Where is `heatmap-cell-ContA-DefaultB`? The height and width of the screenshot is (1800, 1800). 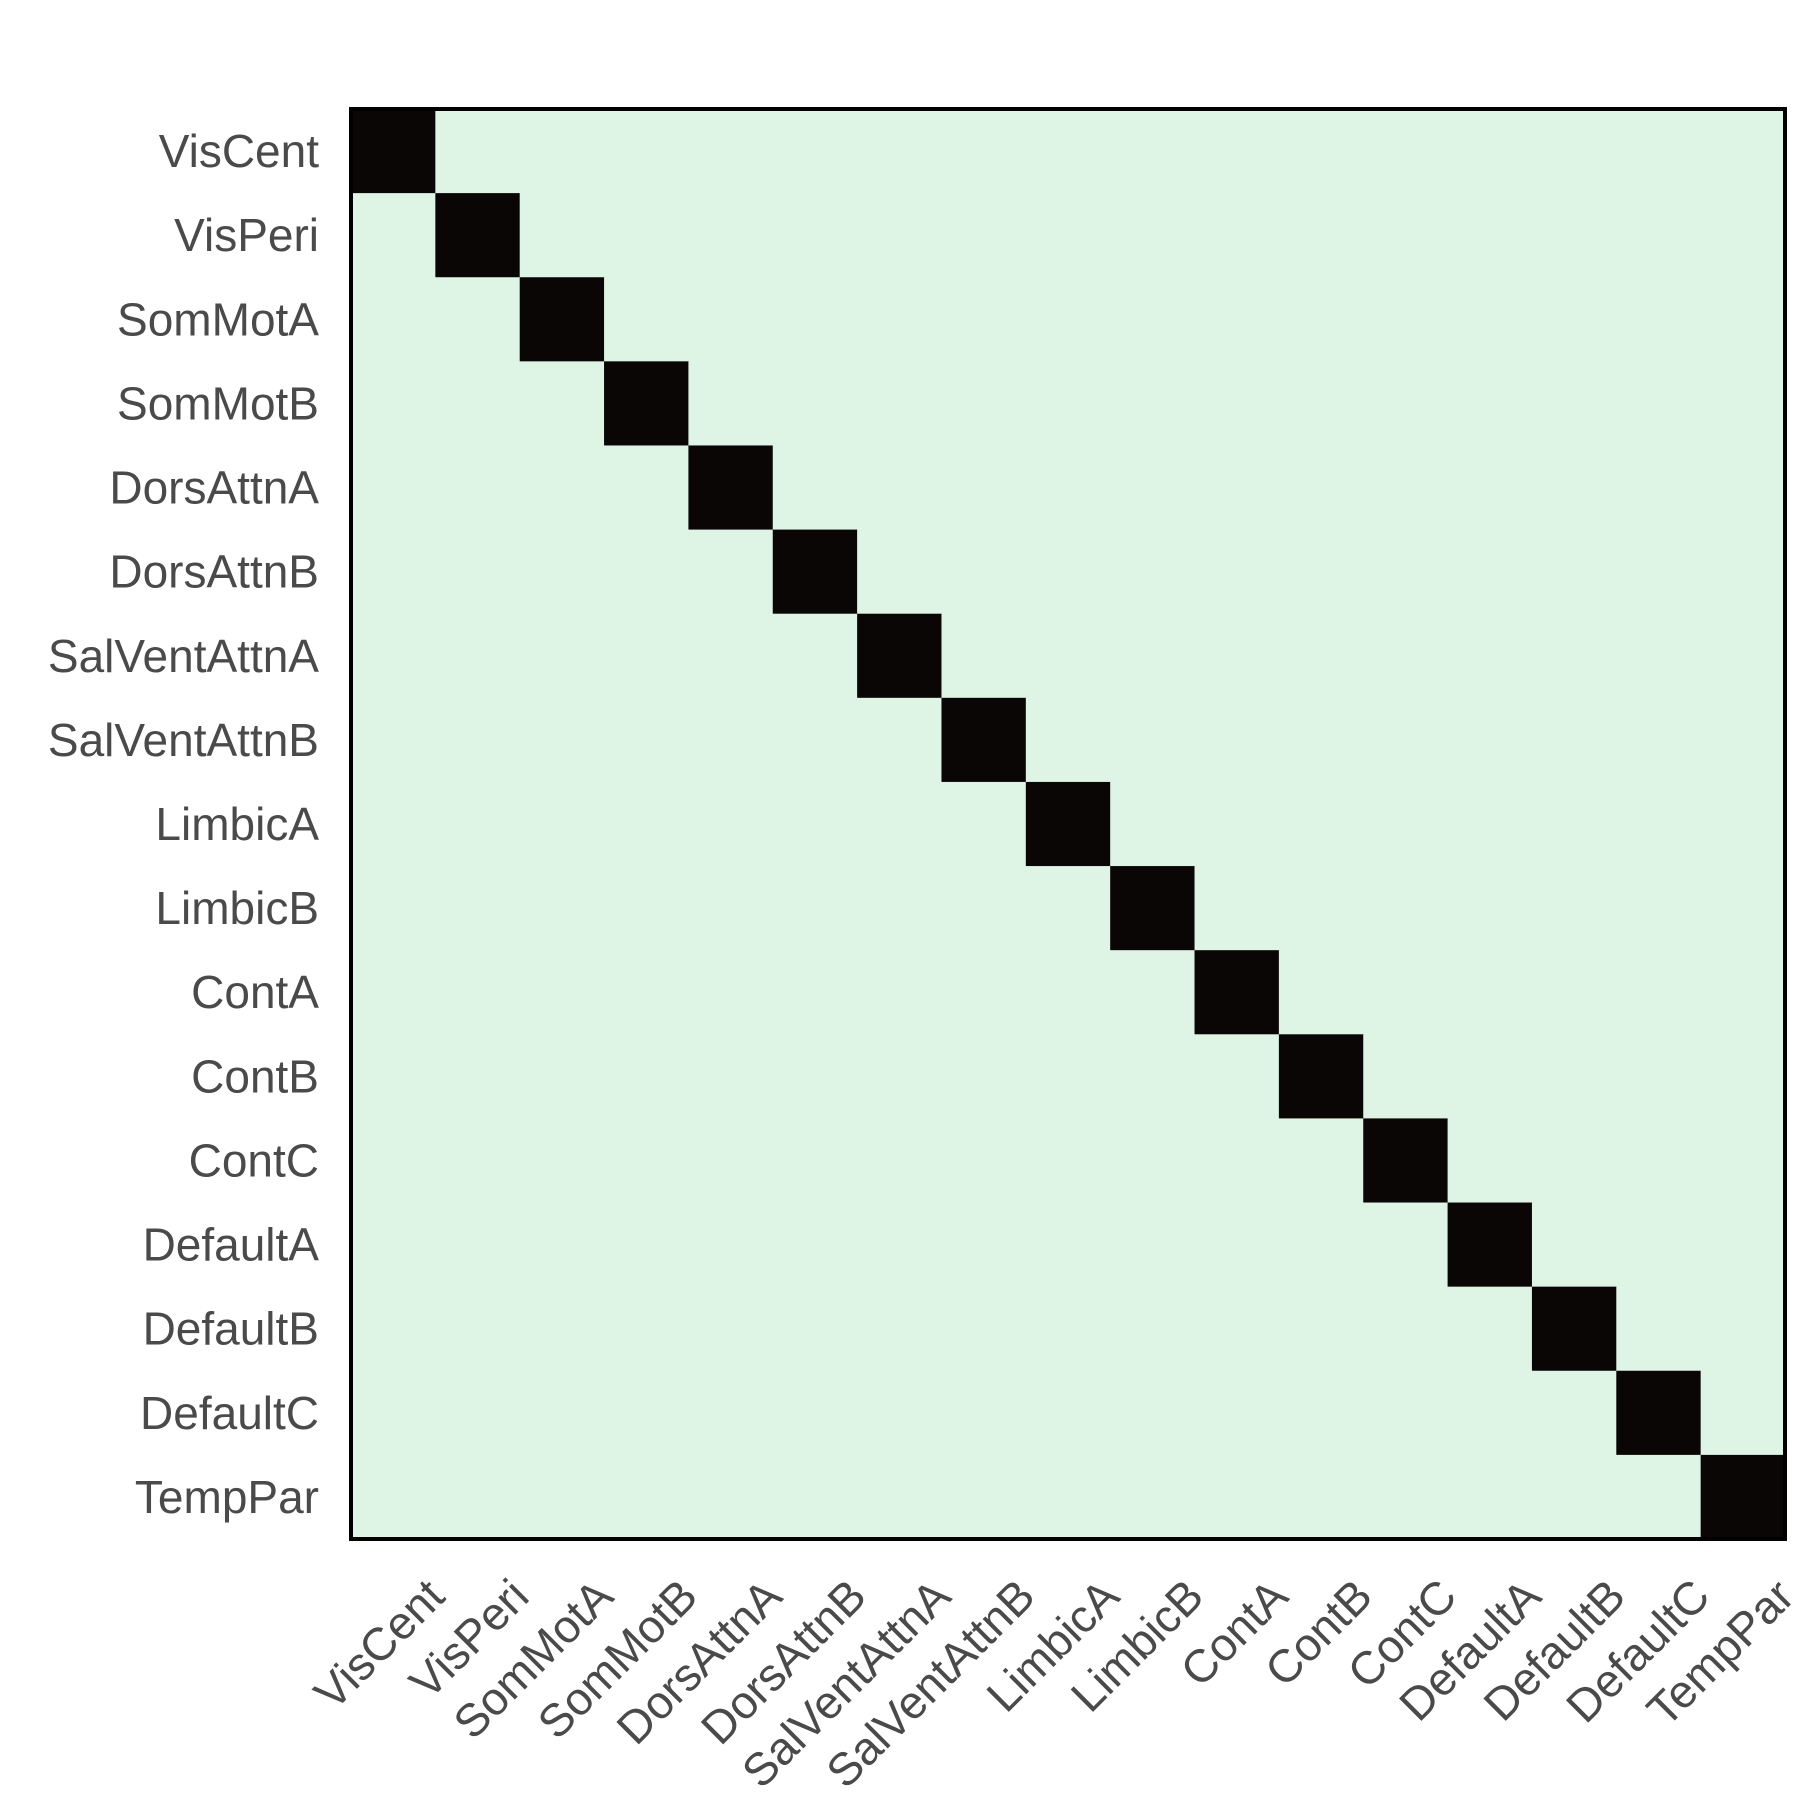 heatmap-cell-ContA-DefaultB is located at coordinates (1574, 992).